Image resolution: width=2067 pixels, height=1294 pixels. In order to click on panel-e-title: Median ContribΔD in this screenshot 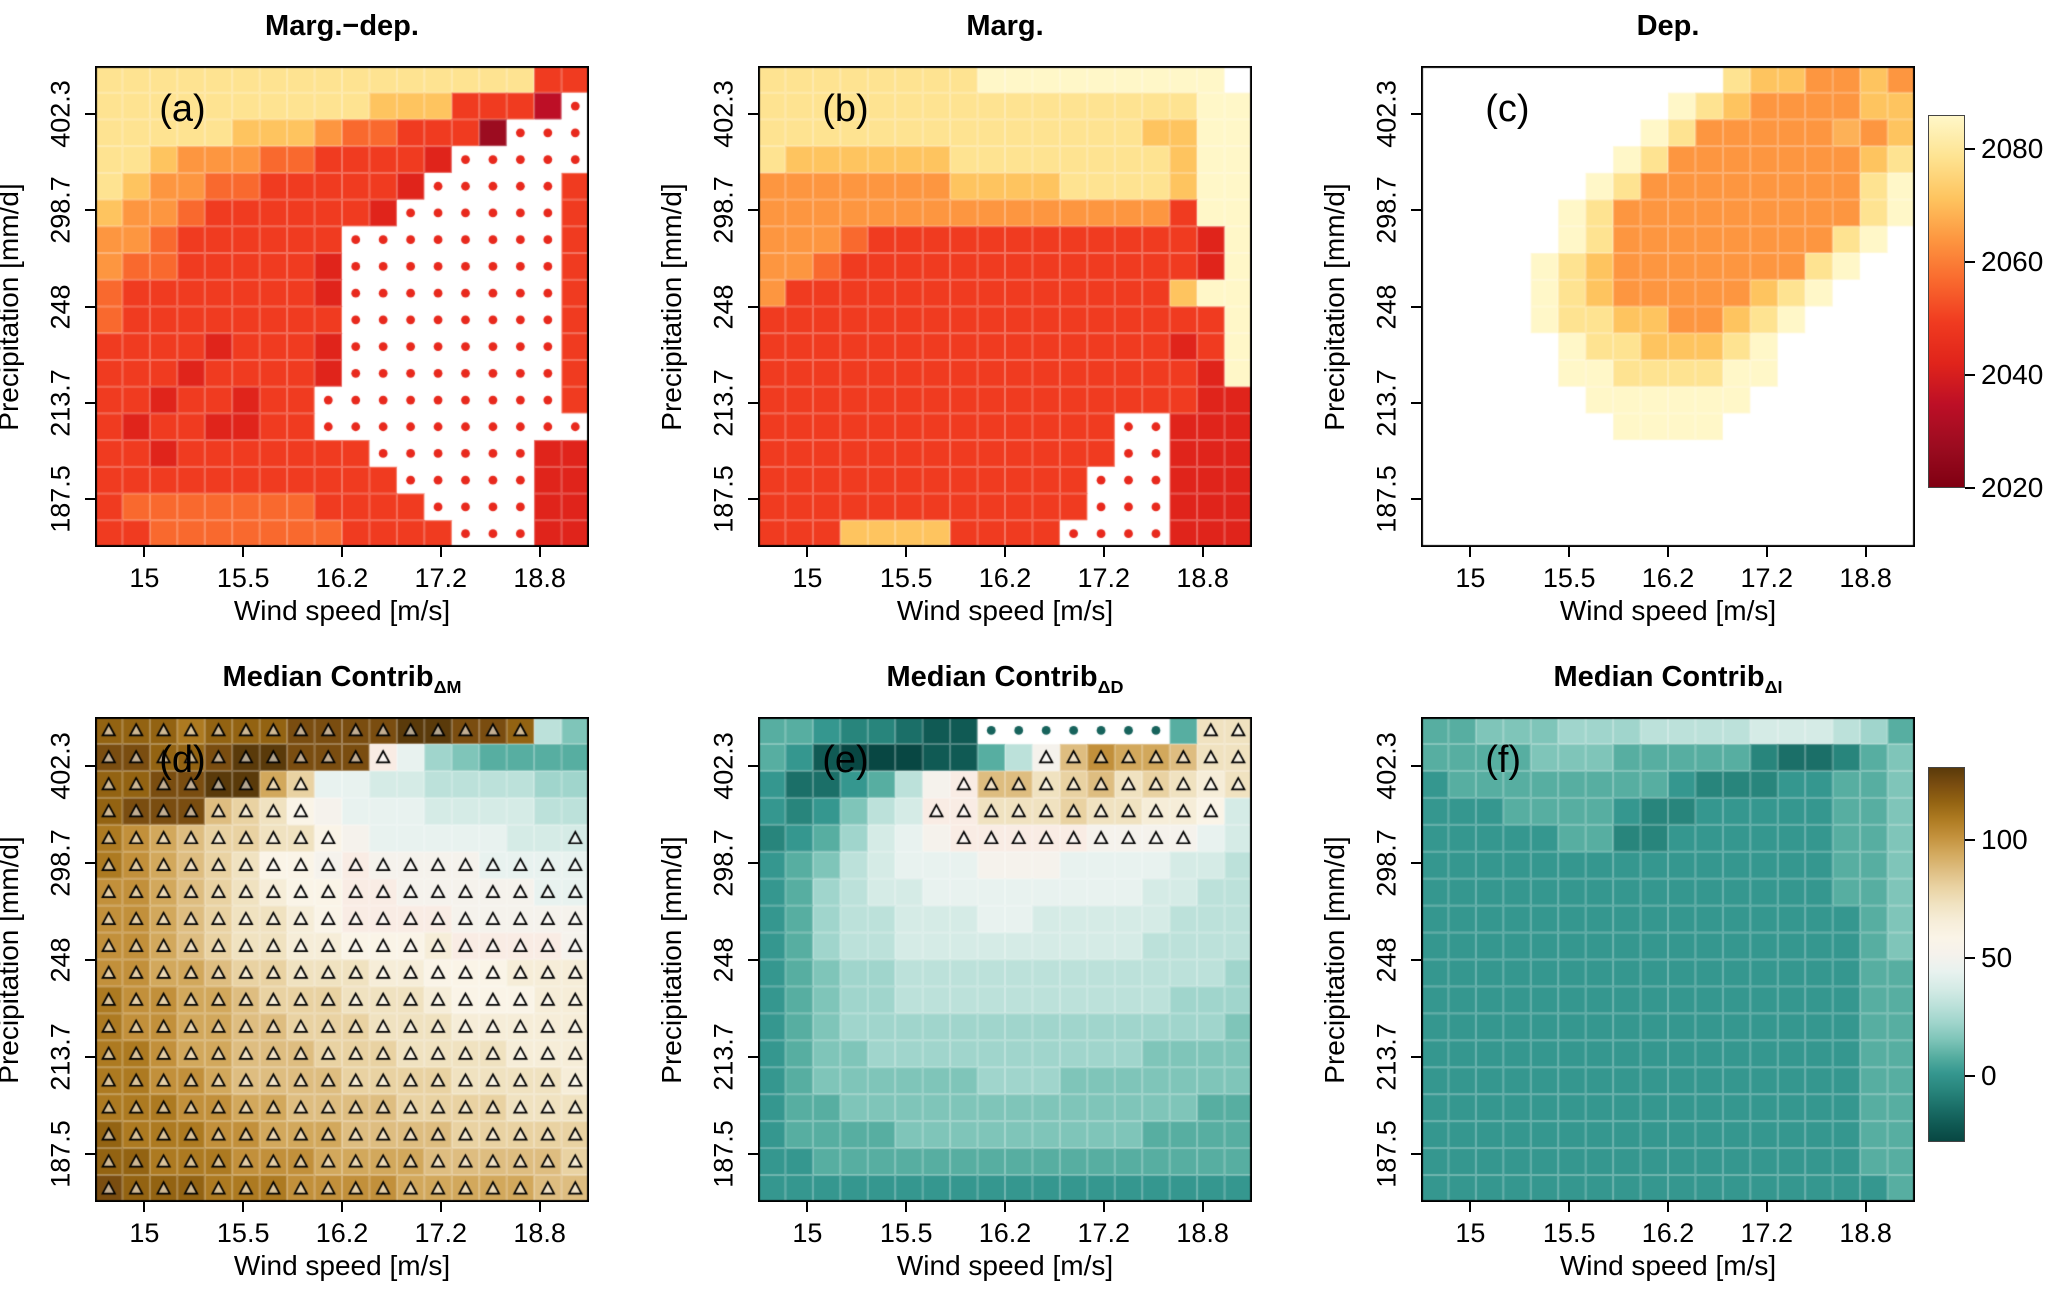, I will do `click(1005, 679)`.